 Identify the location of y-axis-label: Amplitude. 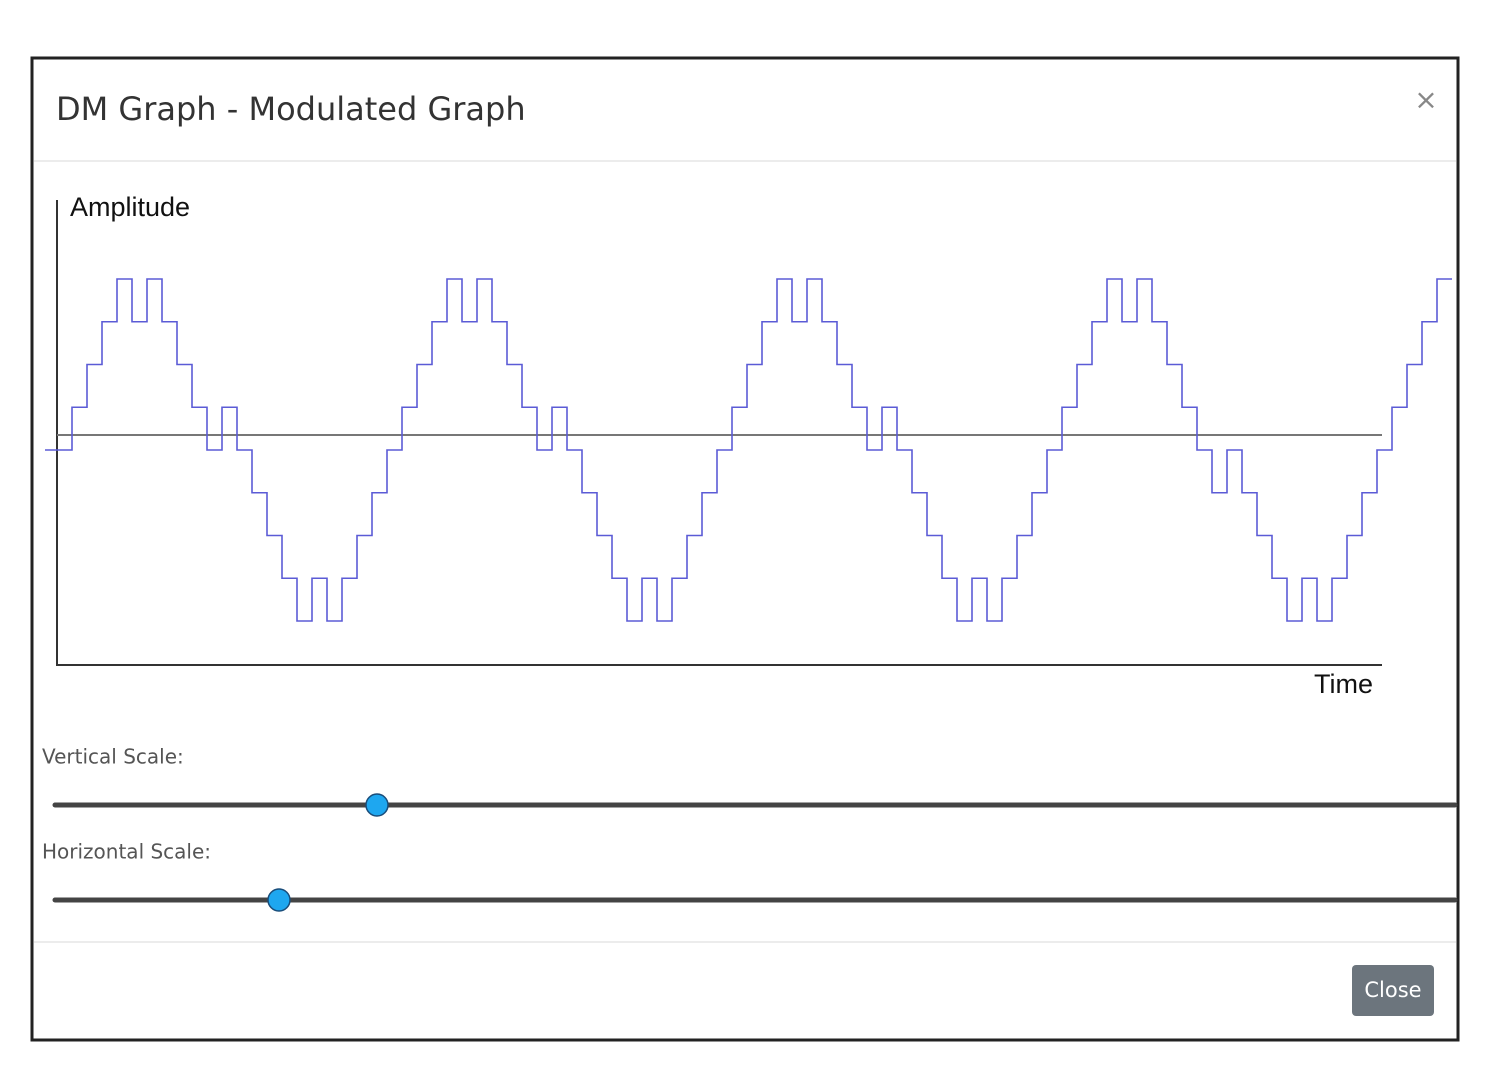
(130, 207).